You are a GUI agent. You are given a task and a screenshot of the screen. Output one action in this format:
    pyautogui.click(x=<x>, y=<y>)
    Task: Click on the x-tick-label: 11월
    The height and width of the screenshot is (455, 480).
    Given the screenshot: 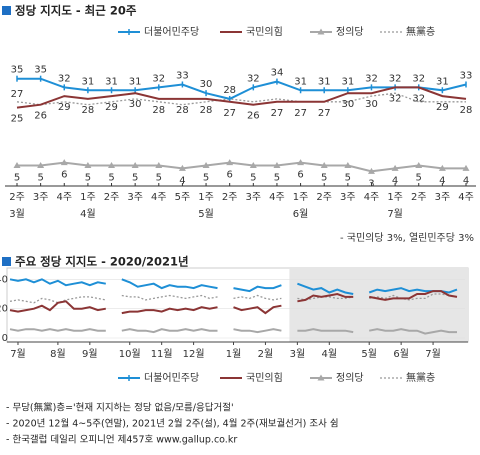 What is the action you would take?
    pyautogui.click(x=162, y=354)
    